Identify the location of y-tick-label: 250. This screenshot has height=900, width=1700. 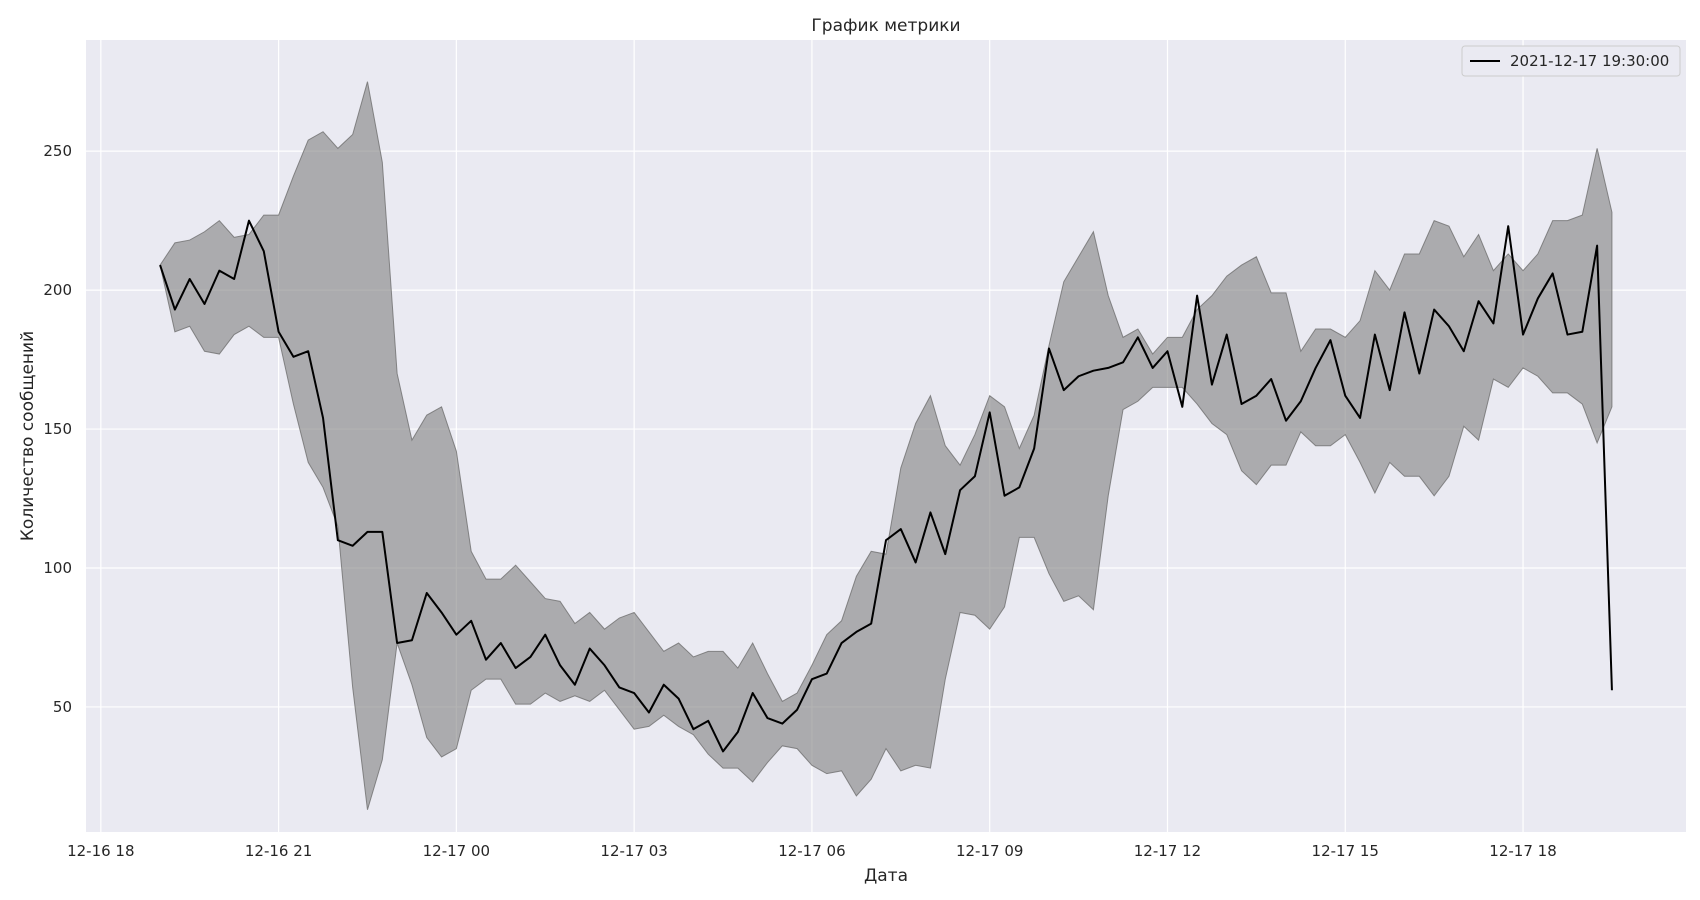
(57, 151).